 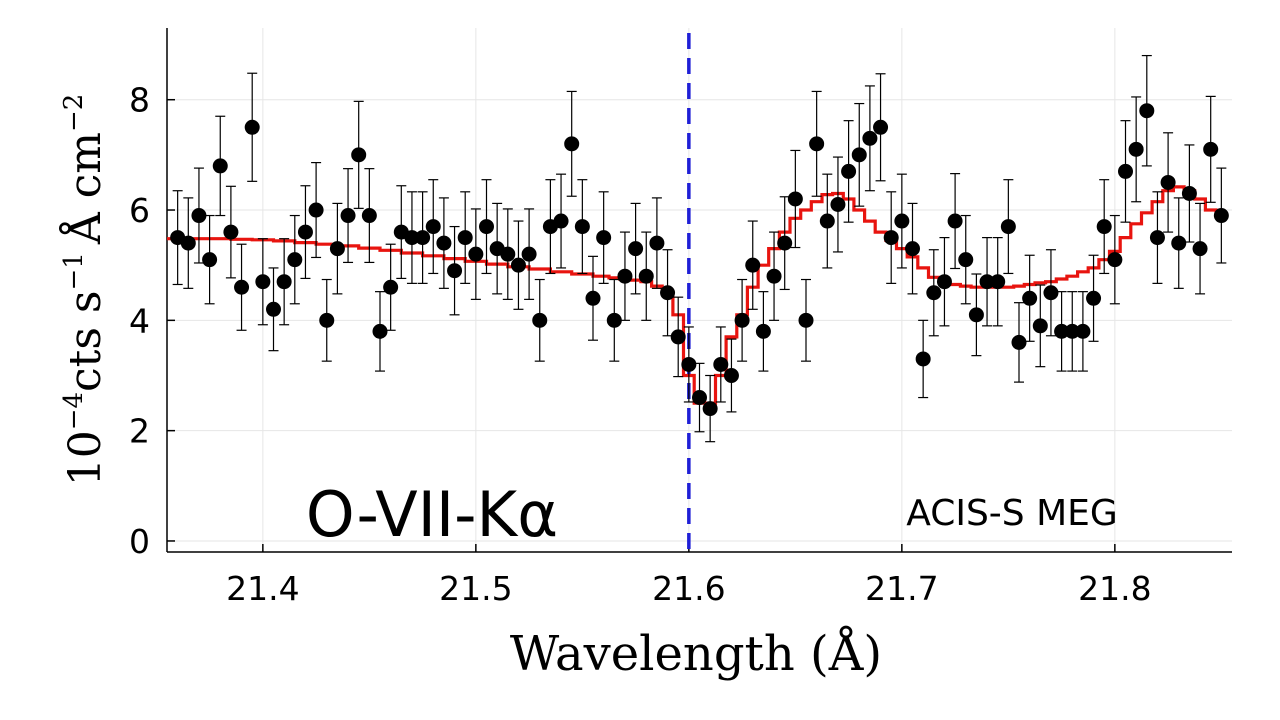 What do you see at coordinates (139, 100) in the screenshot?
I see `y-tick-label: 8` at bounding box center [139, 100].